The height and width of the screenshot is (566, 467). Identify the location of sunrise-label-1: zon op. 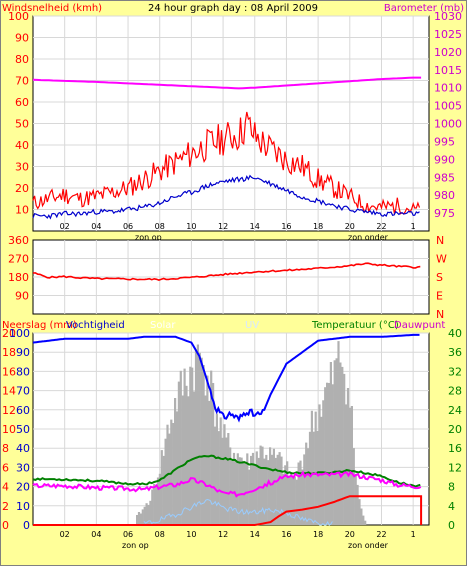
(148, 237).